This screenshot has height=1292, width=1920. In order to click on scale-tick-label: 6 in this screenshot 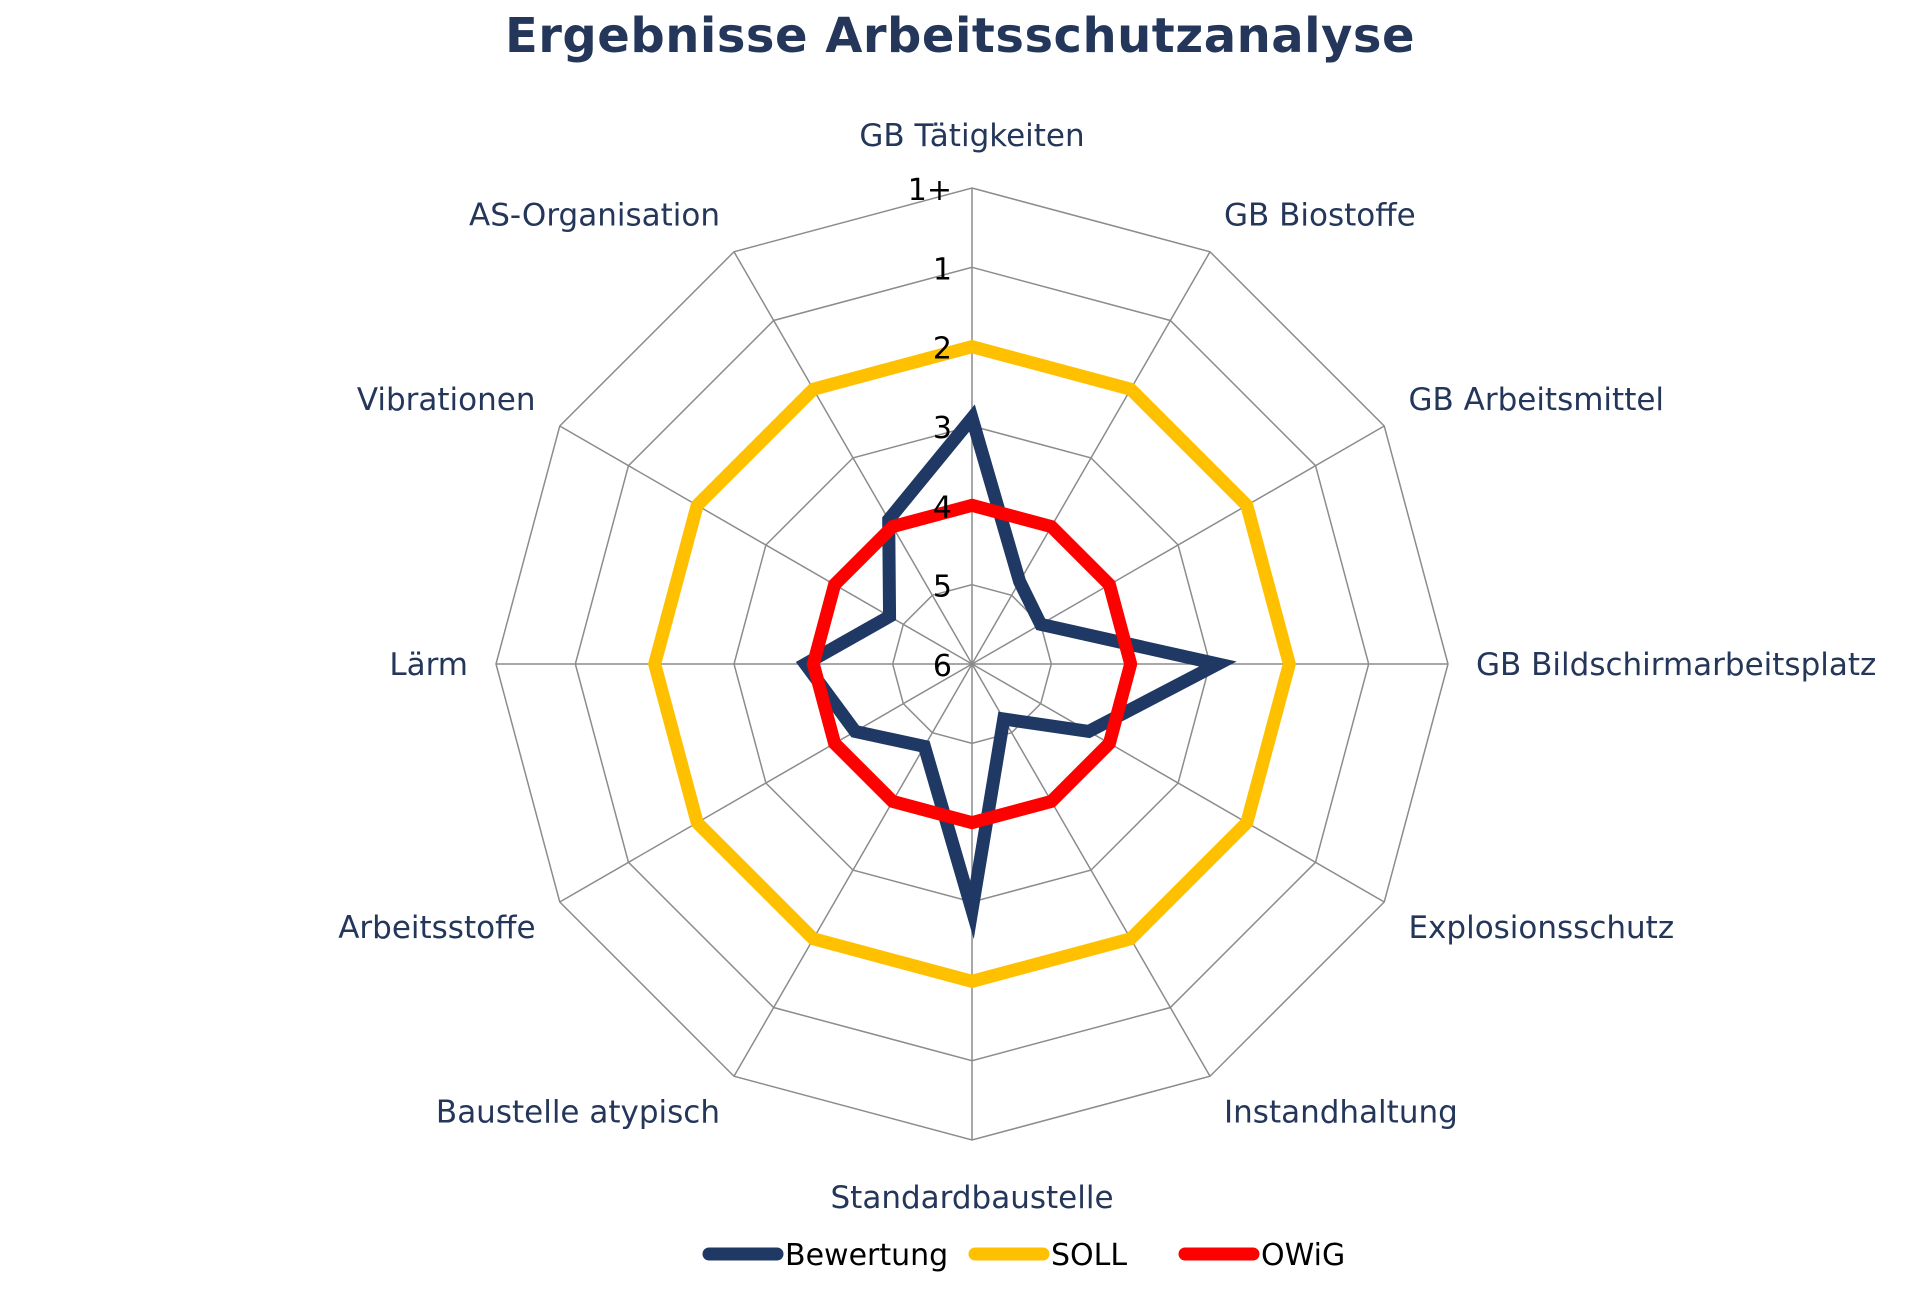, I will do `click(942, 666)`.